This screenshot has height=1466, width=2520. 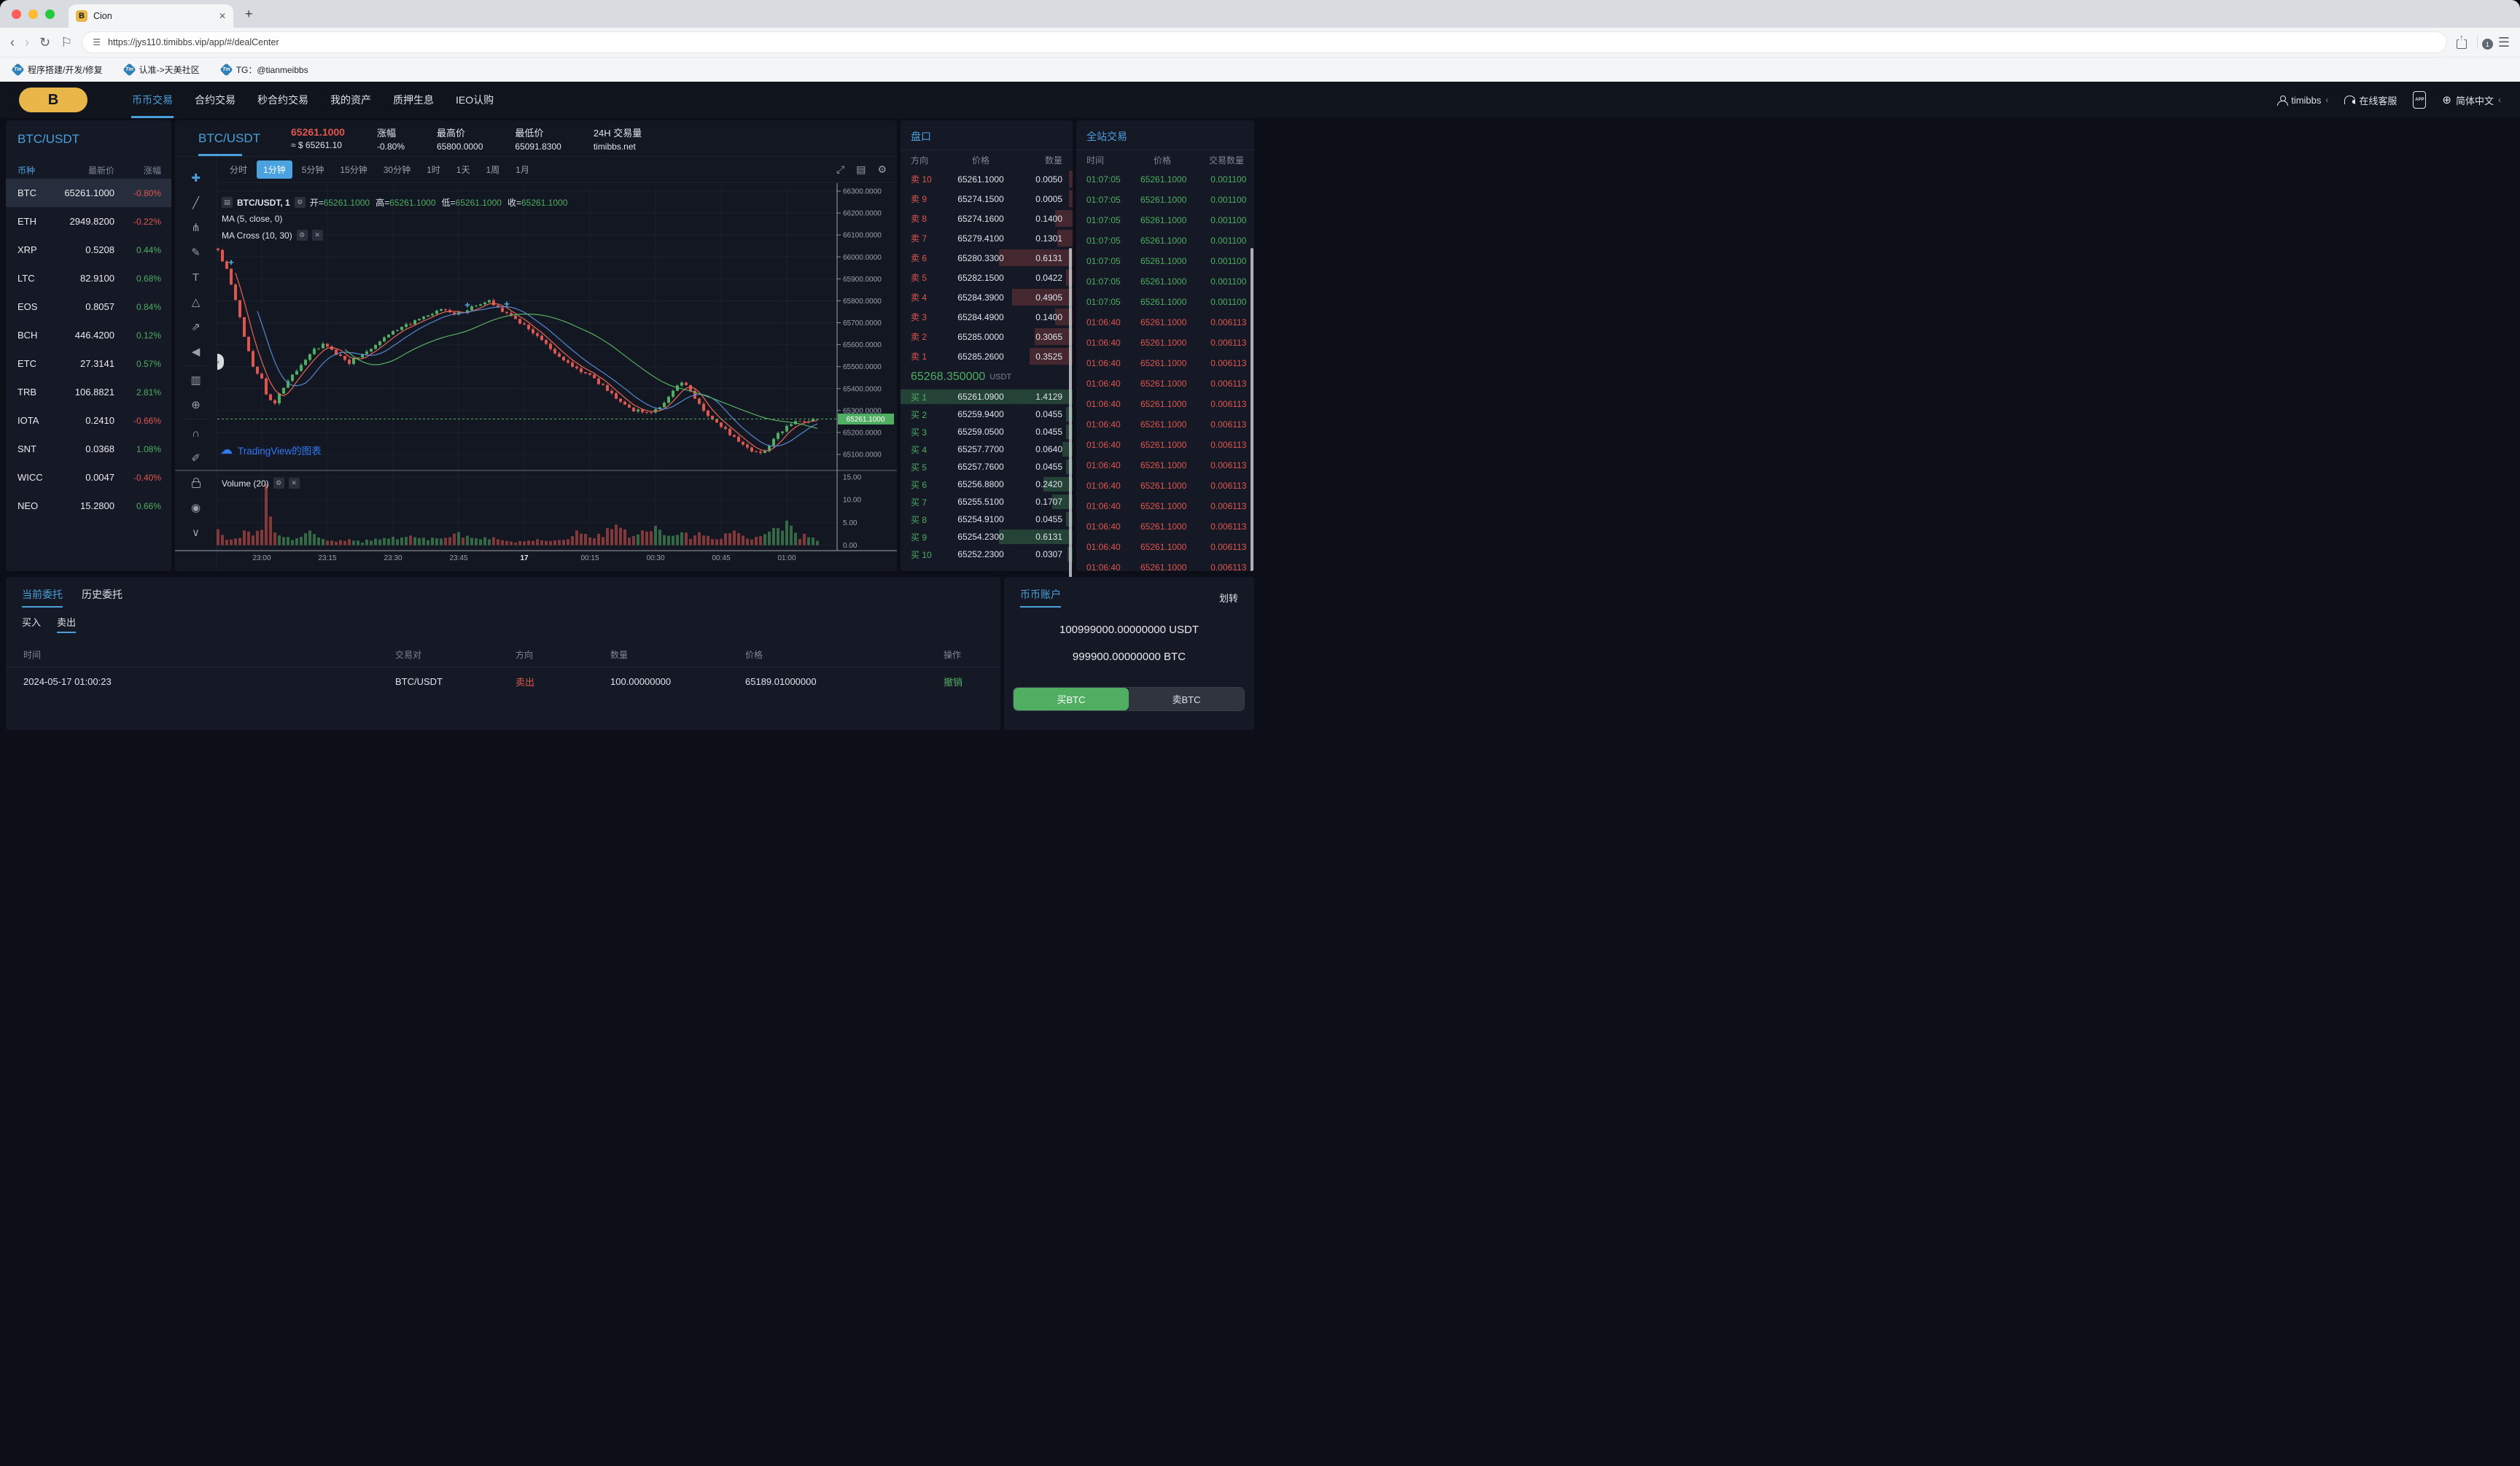 What do you see at coordinates (196, 228) in the screenshot?
I see `pitchfork-icon: ⋔` at bounding box center [196, 228].